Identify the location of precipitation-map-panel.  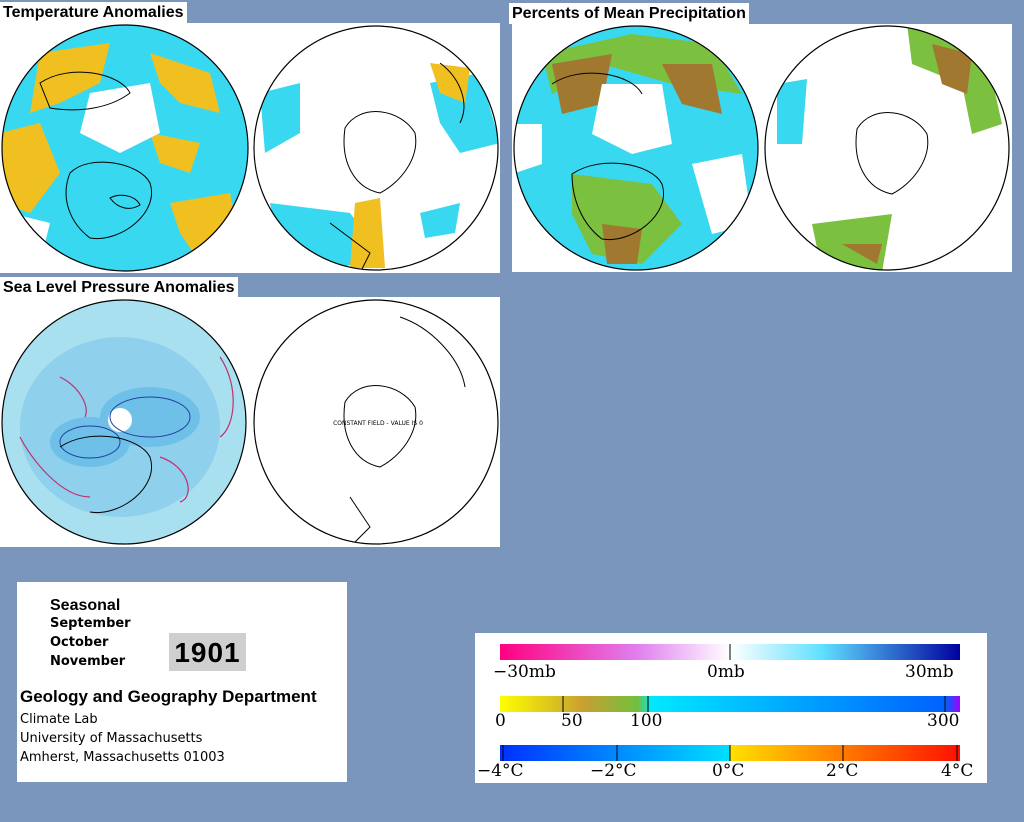
(762, 148).